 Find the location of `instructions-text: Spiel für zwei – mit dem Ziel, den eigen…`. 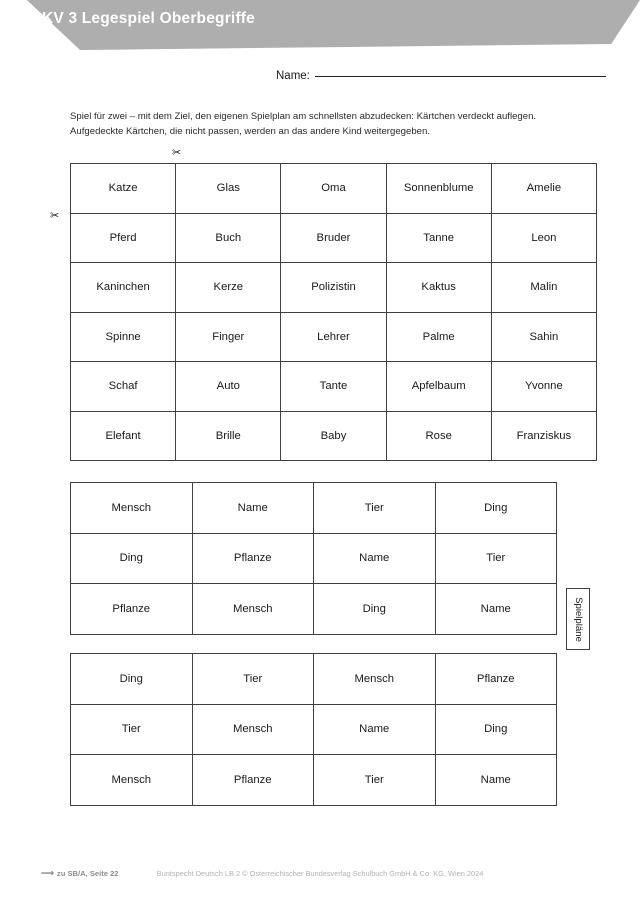

instructions-text: Spiel für zwei – mit dem Ziel, den eigen… is located at coordinates (335, 124).